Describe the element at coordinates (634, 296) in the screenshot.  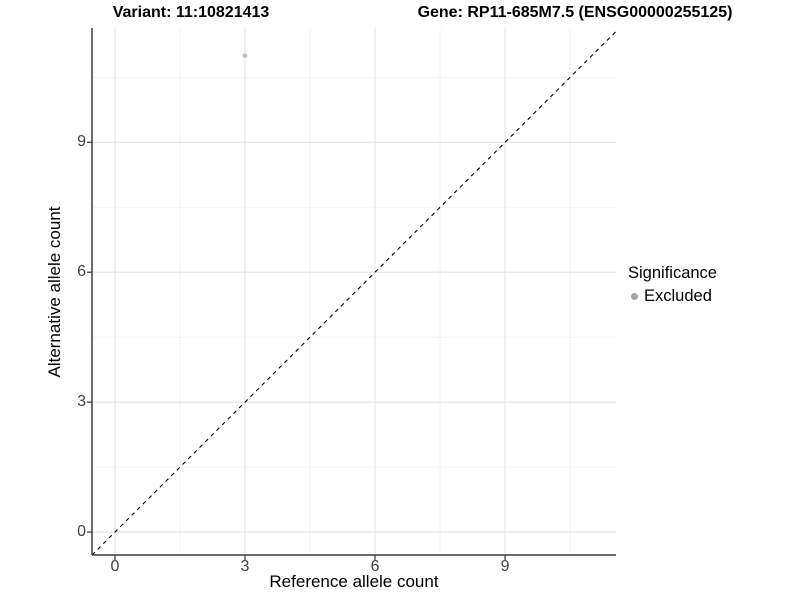
I see `legend-key-dot-icon` at that location.